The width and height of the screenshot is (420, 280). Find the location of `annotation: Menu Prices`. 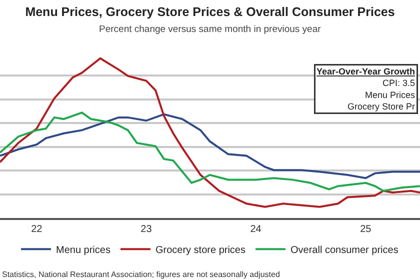

annotation: Menu Prices is located at coordinates (390, 95).